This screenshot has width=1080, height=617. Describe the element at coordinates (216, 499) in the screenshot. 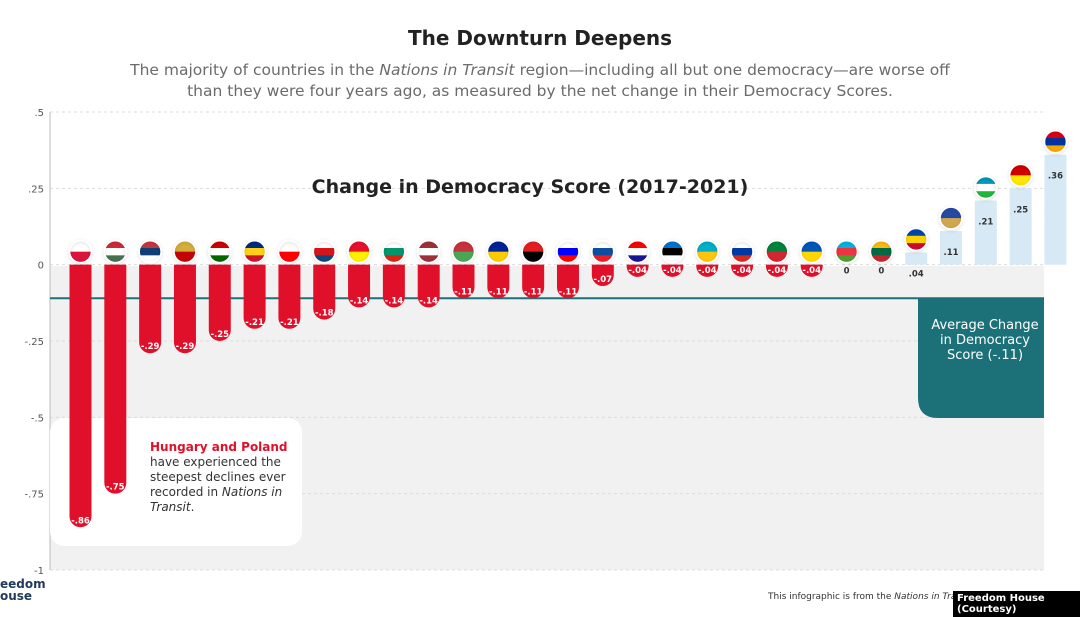

I see `annotation-emphasis: Nations in Transit` at that location.